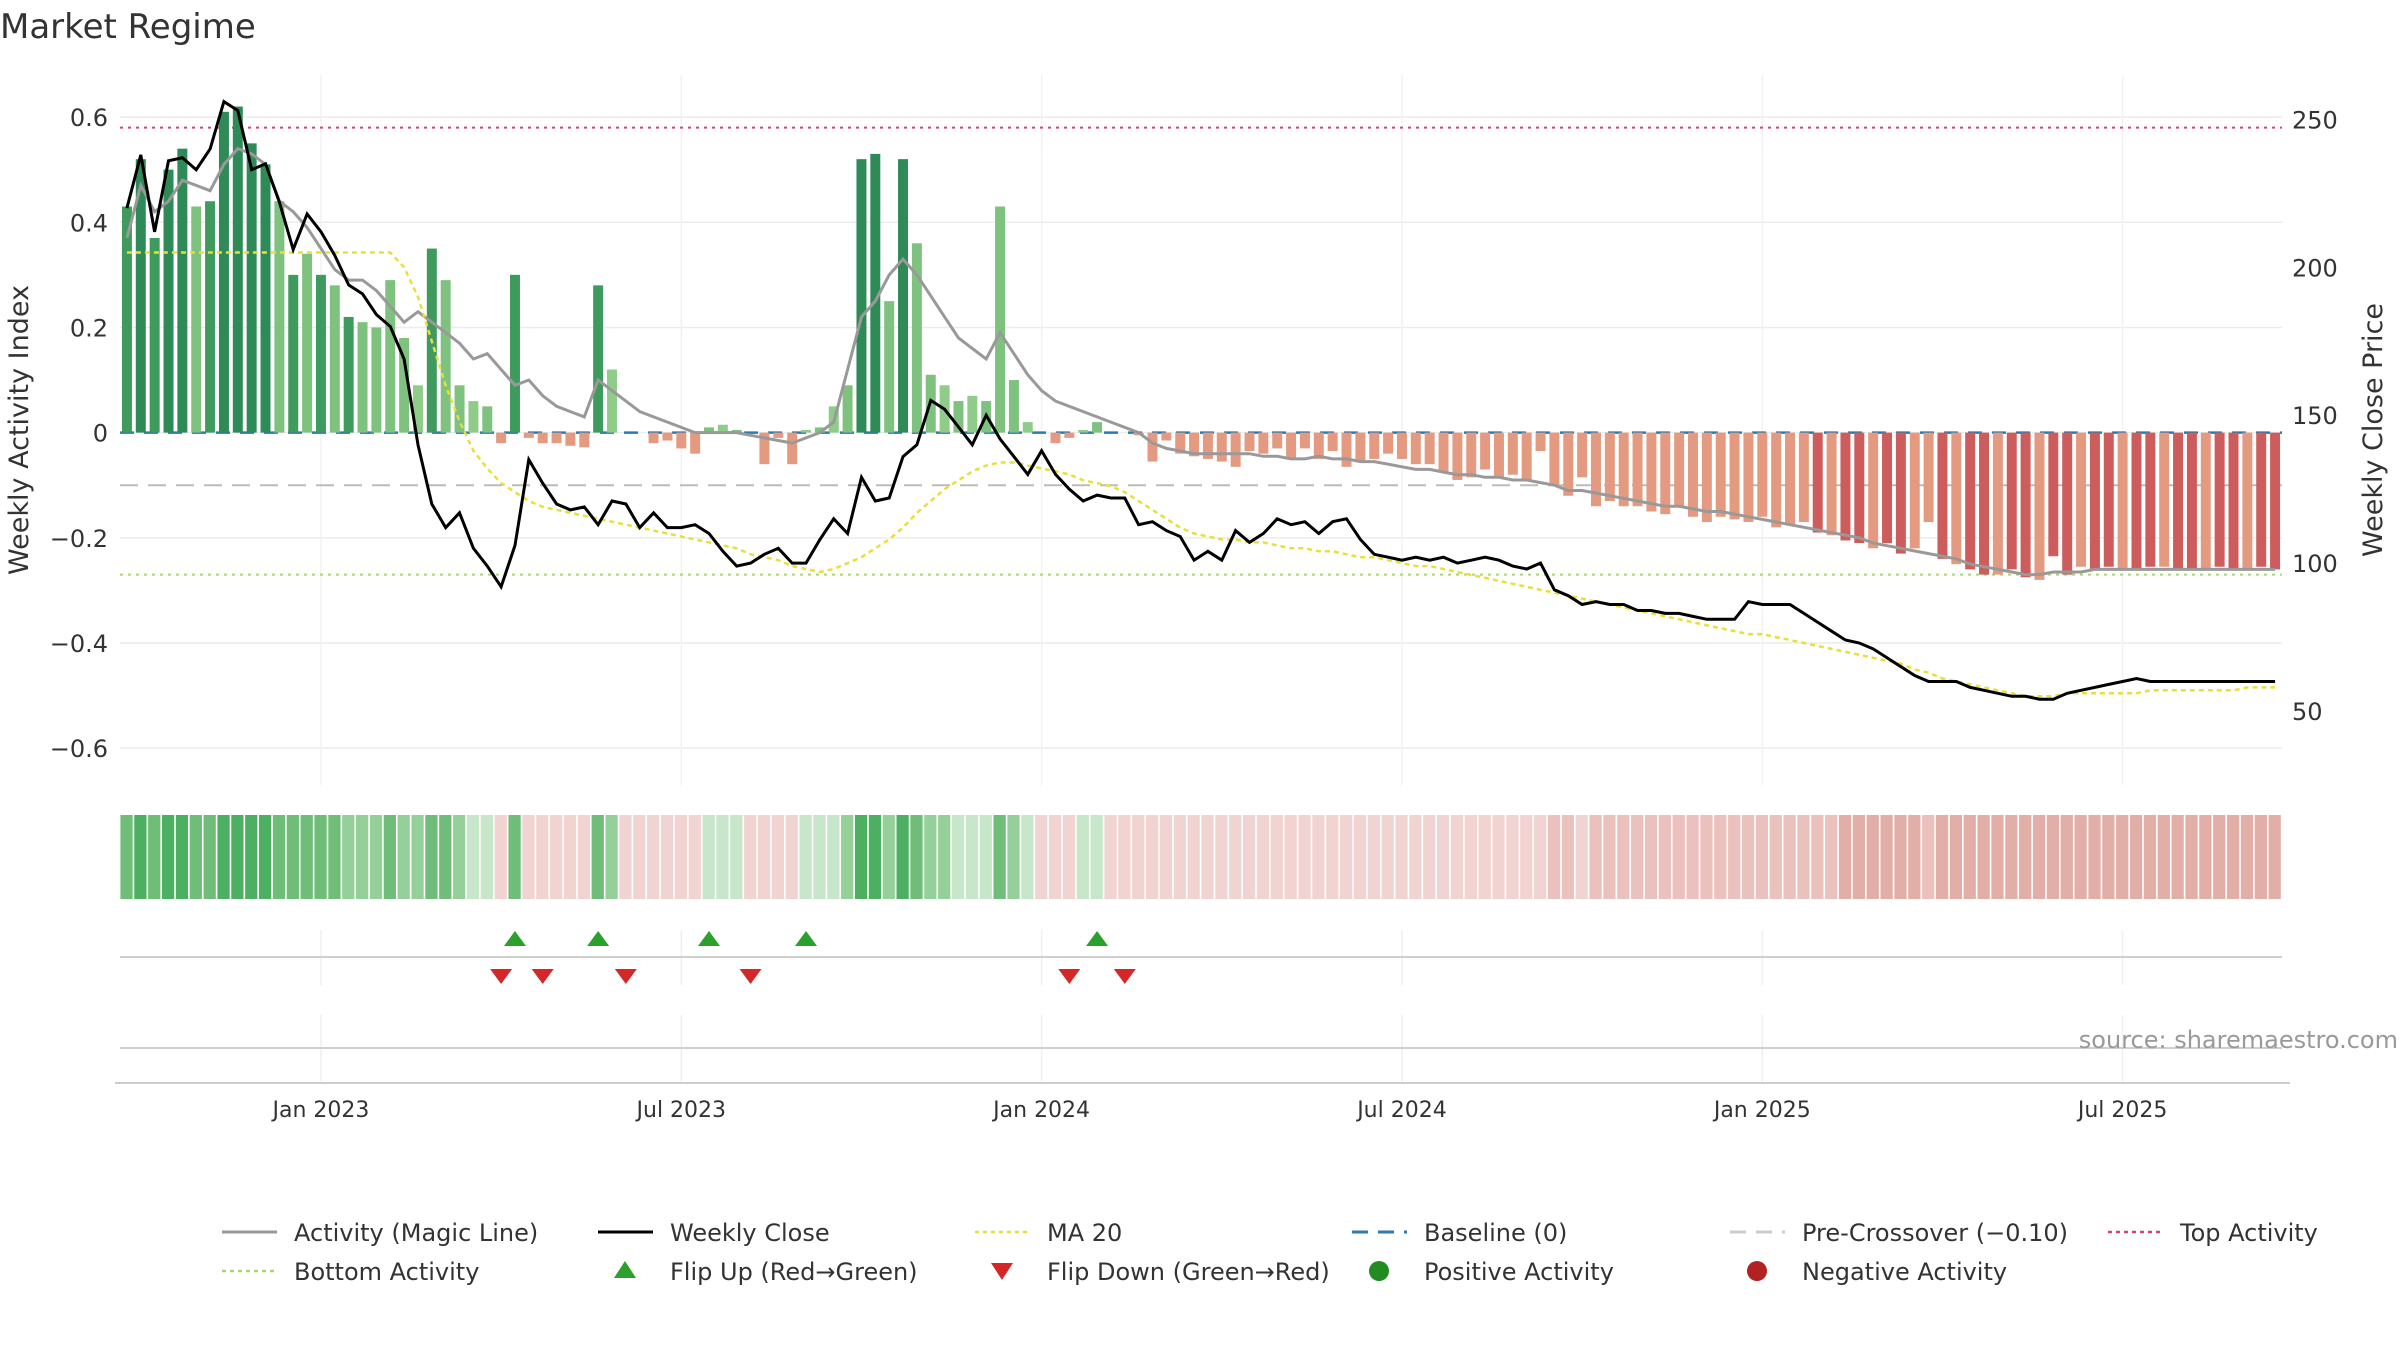 This screenshot has width=2400, height=1354. What do you see at coordinates (1040, 1110) in the screenshot?
I see `x-tick-label: Jan 2024` at bounding box center [1040, 1110].